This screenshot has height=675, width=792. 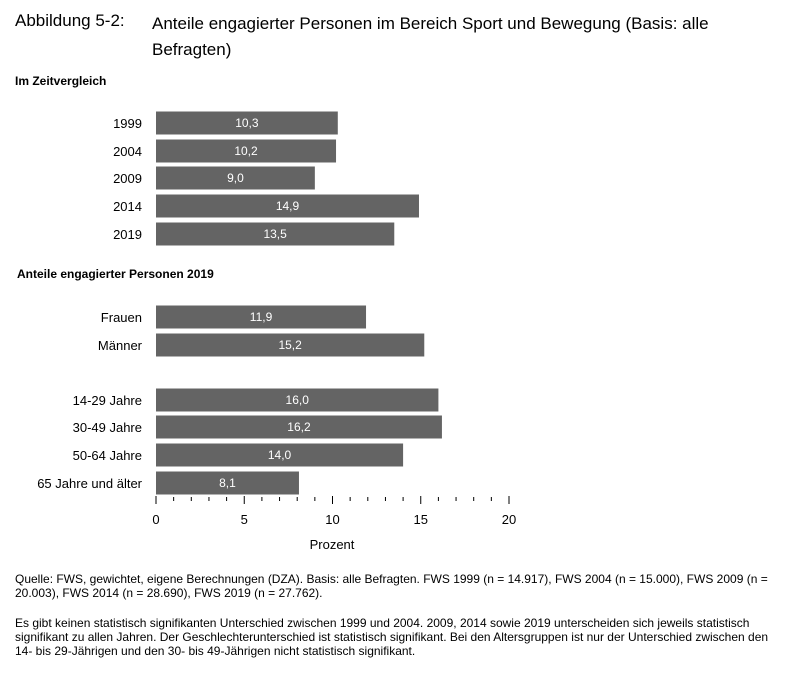 What do you see at coordinates (298, 400) in the screenshot?
I see `bar-value-label: 16,0` at bounding box center [298, 400].